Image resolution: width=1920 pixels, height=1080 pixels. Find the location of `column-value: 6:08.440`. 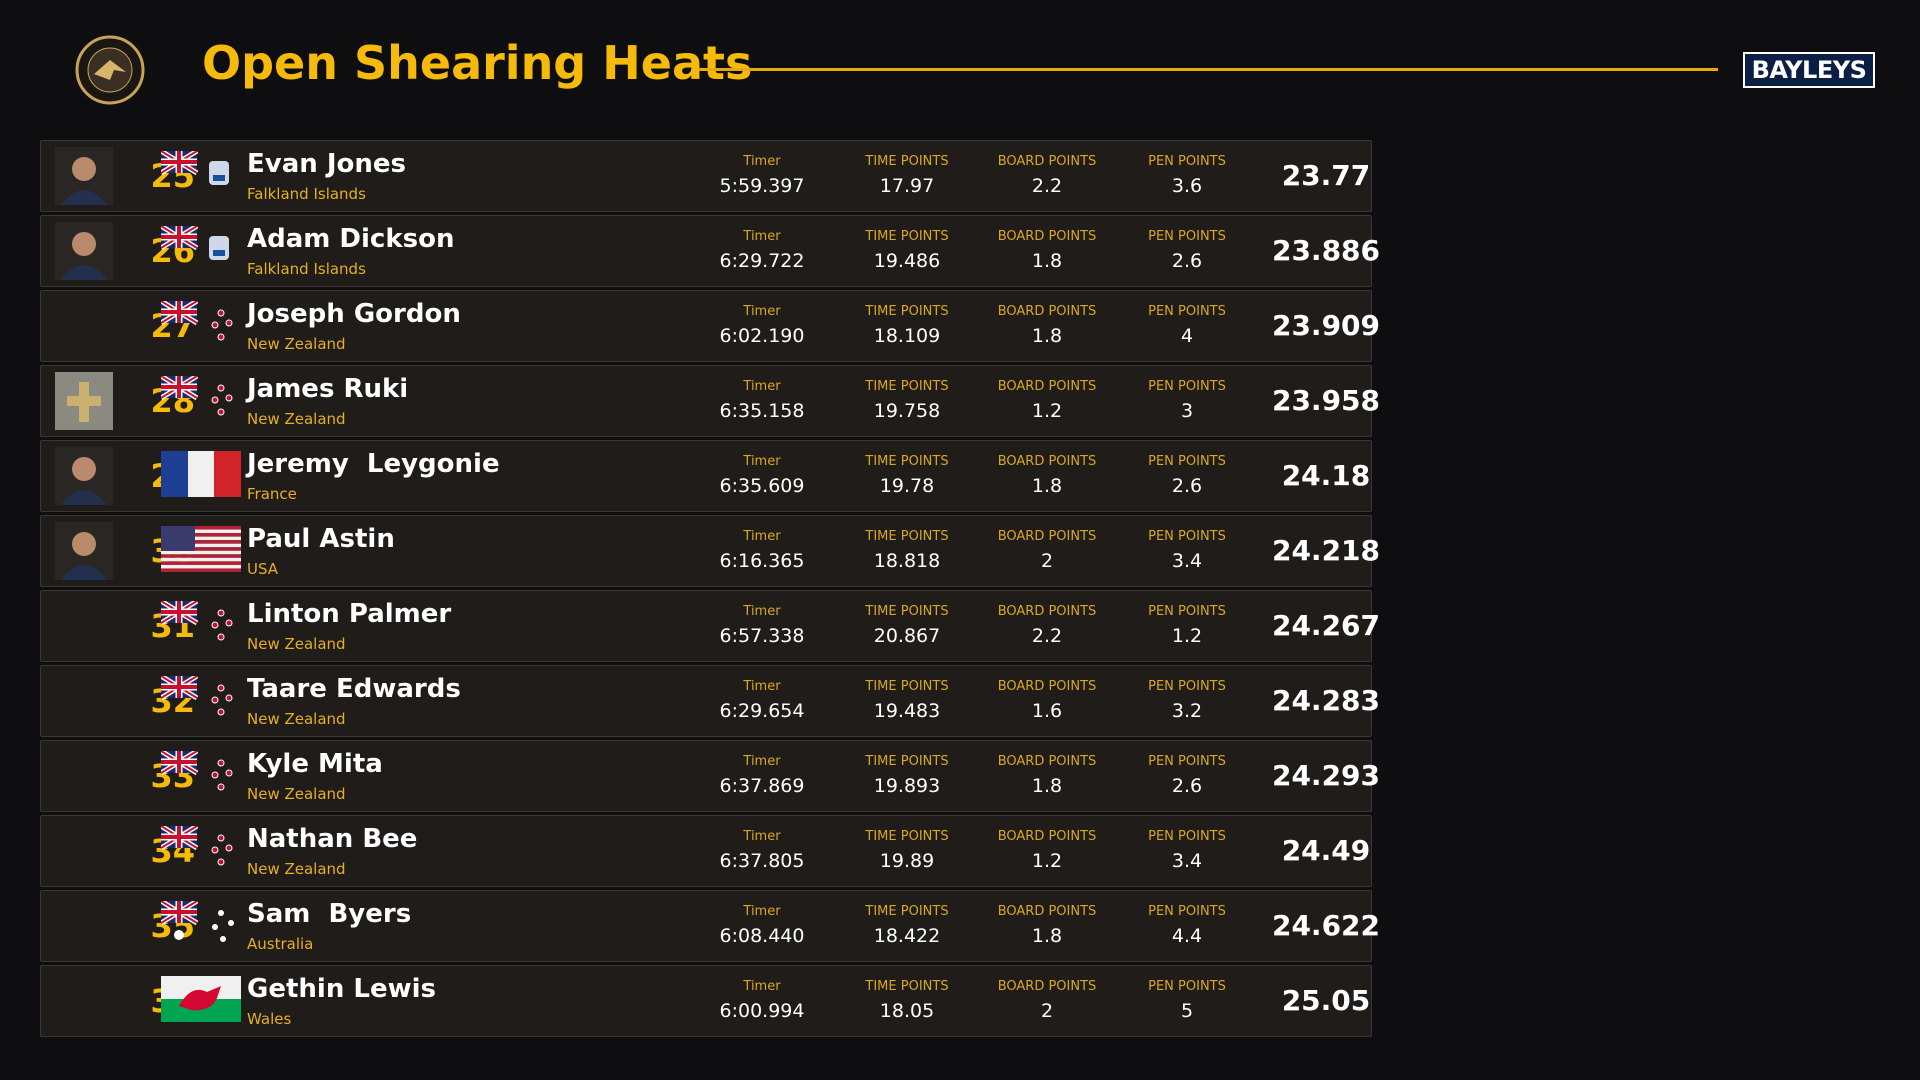

column-value: 6:08.440 is located at coordinates (762, 936).